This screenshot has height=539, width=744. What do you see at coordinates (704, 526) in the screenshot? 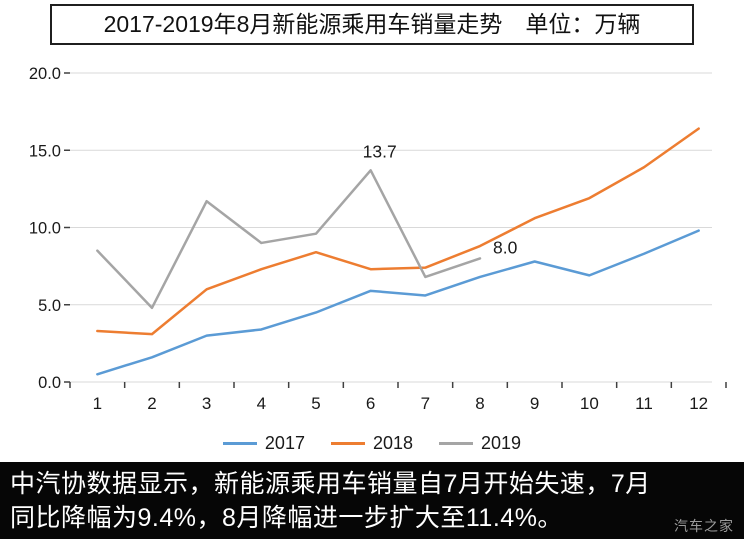
I see `watermark: 汽车之家` at bounding box center [704, 526].